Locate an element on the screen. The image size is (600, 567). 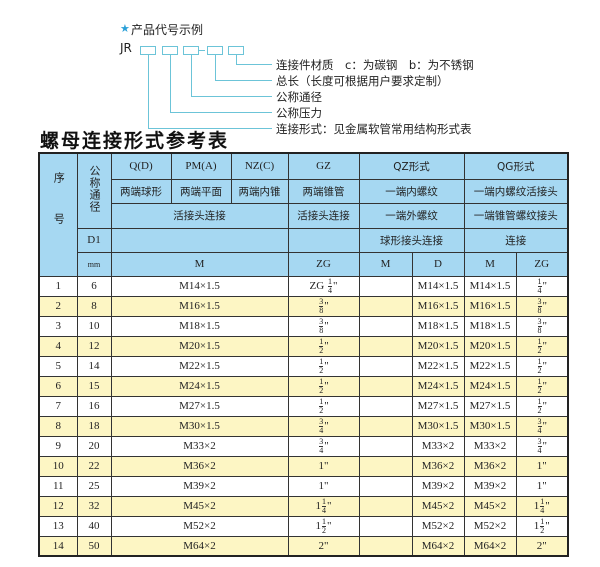
cell-dn: 14 is located at coordinates (94, 366).